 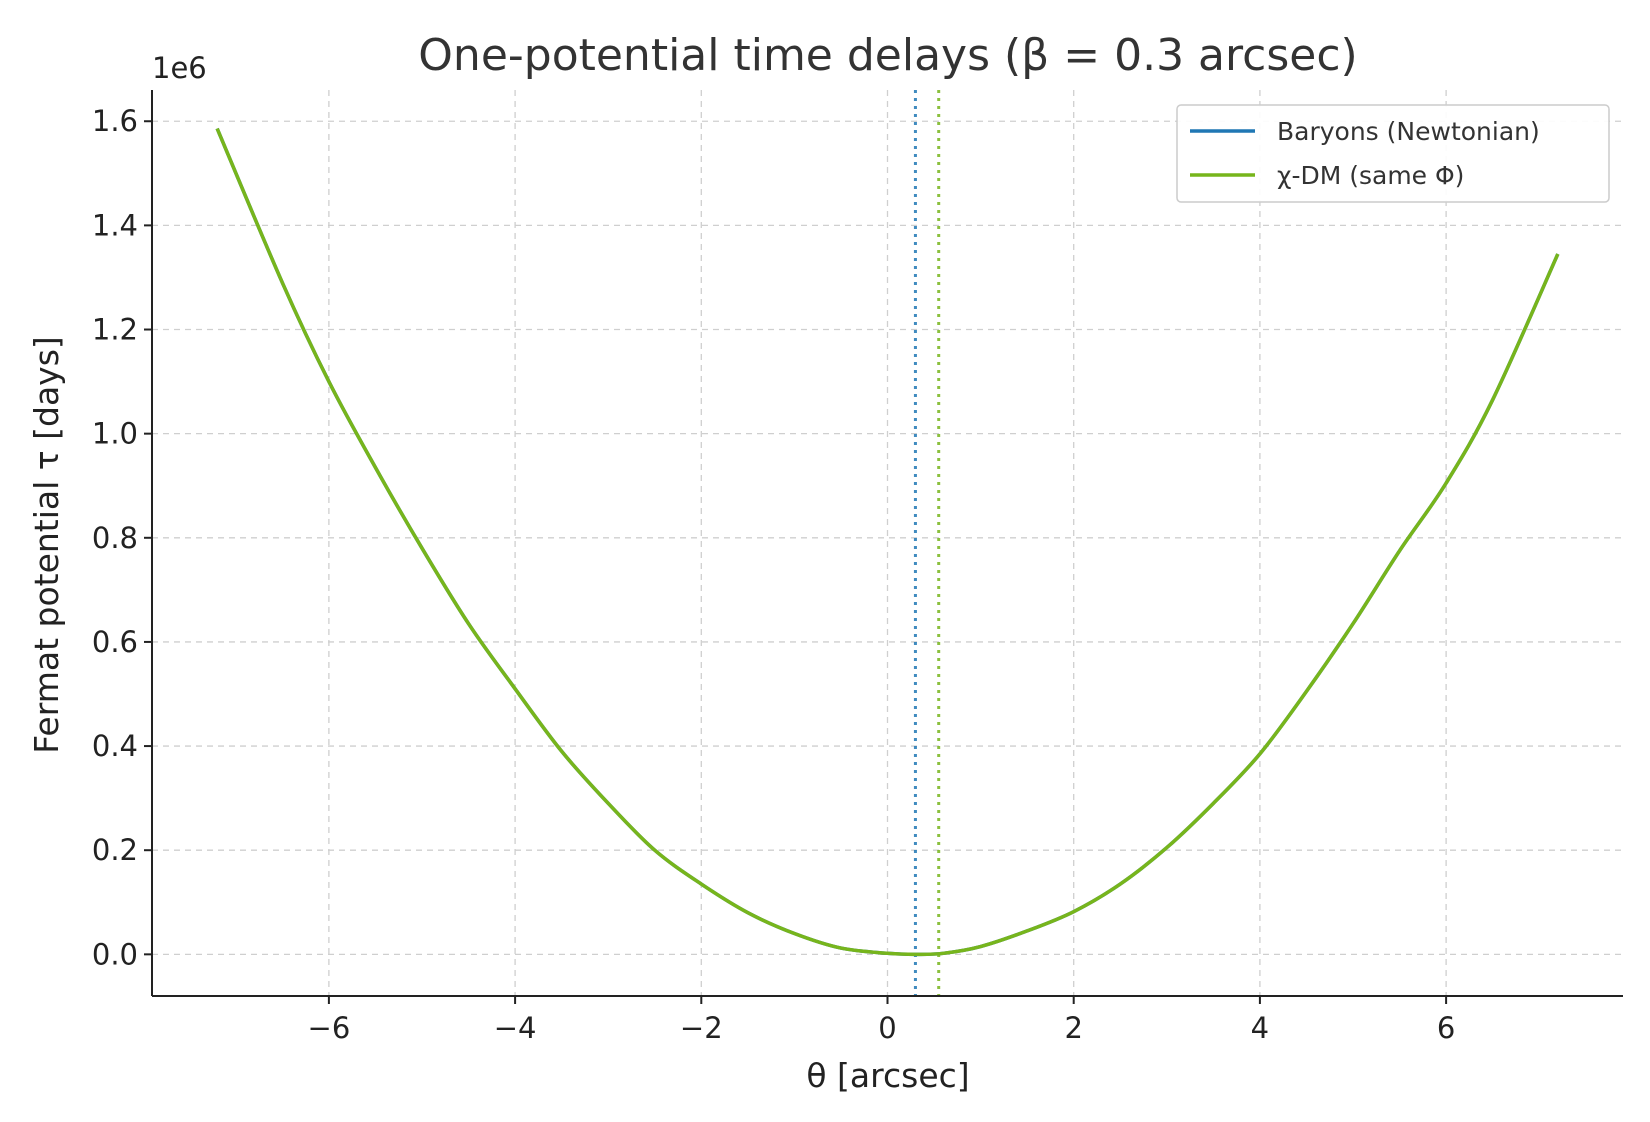 What do you see at coordinates (701, 1028) in the screenshot?
I see `x-tick-label-2: −2` at bounding box center [701, 1028].